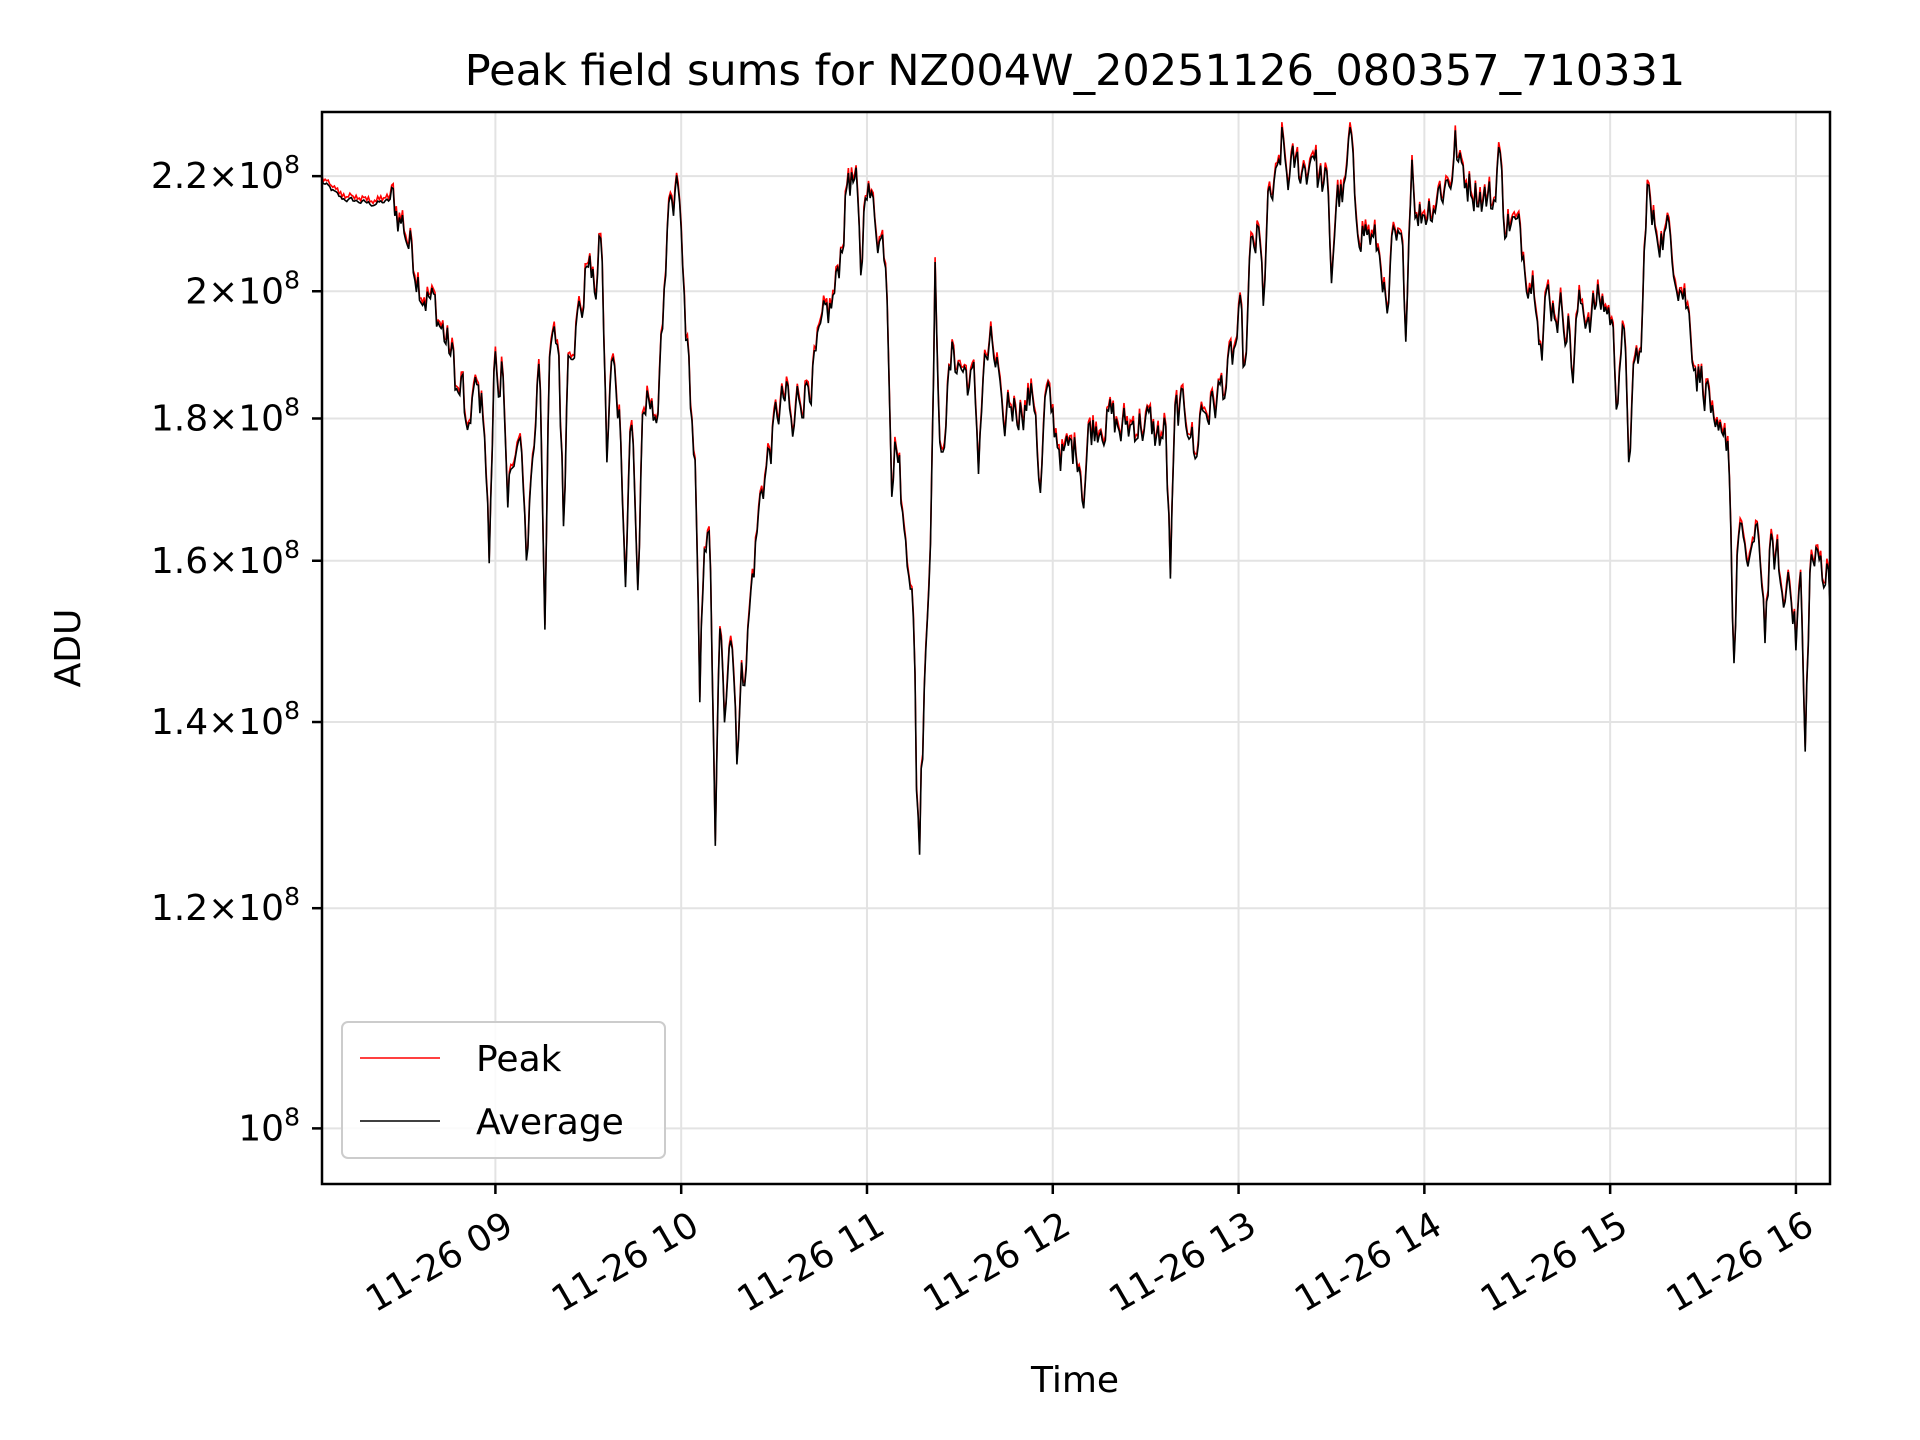 The height and width of the screenshot is (1440, 1920). Describe the element at coordinates (550, 1122) in the screenshot. I see `legend-label-average: Average` at that location.